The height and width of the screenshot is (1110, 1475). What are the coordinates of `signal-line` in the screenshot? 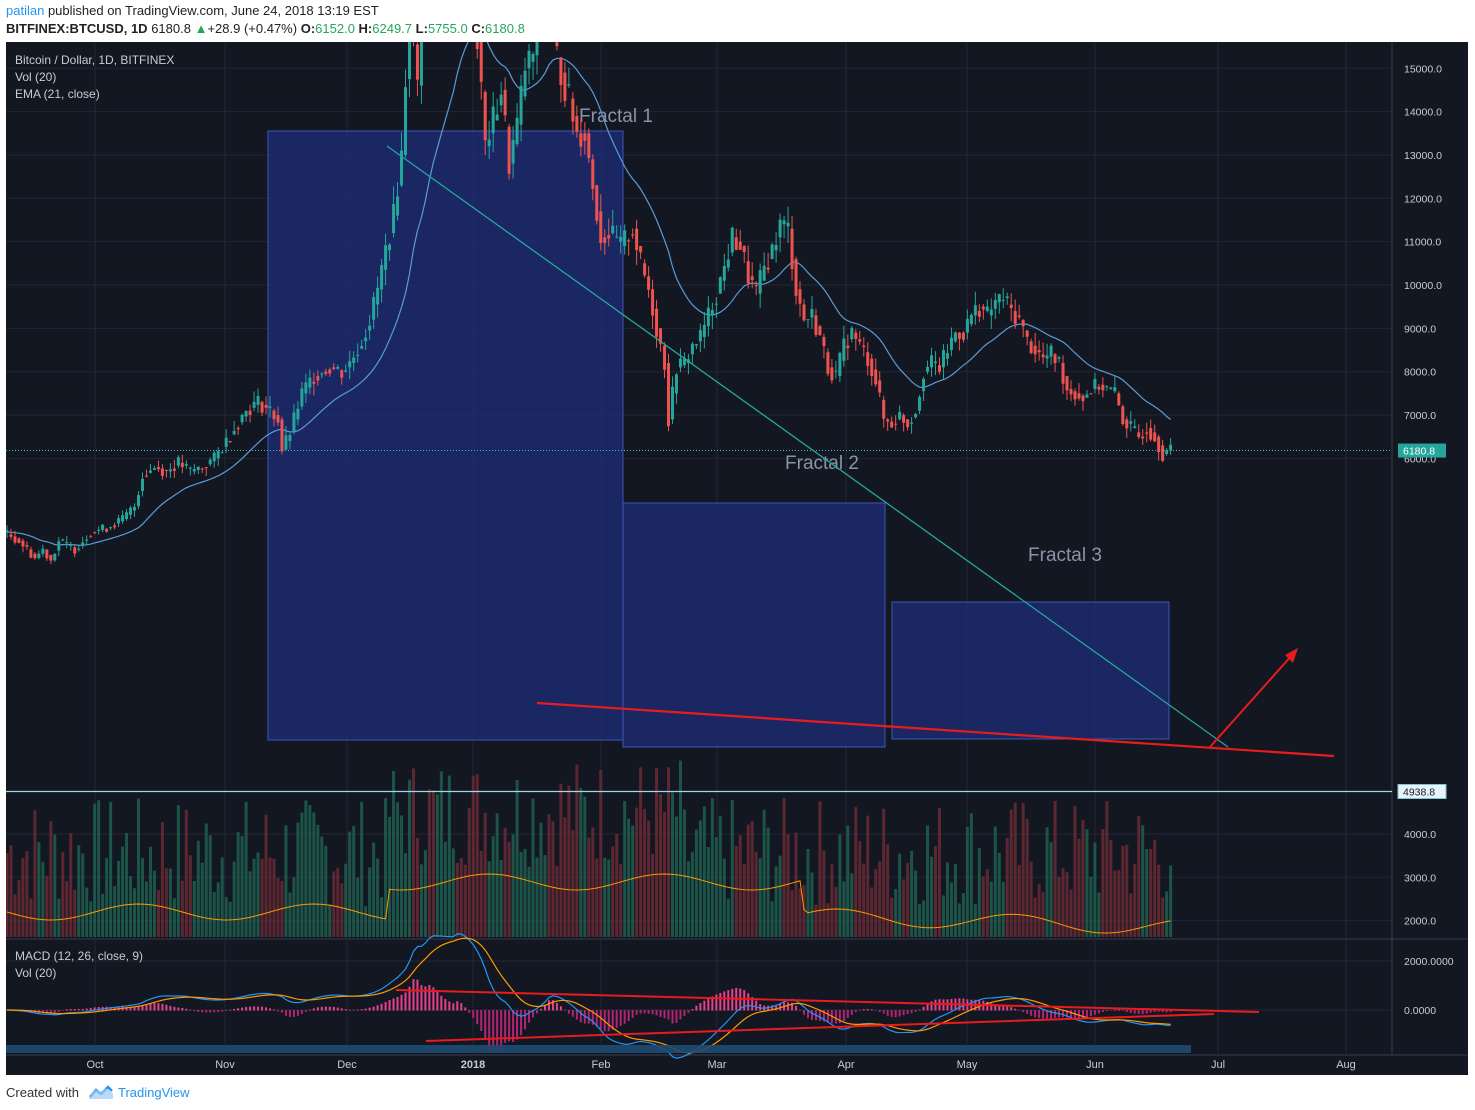 It's located at (588, 995).